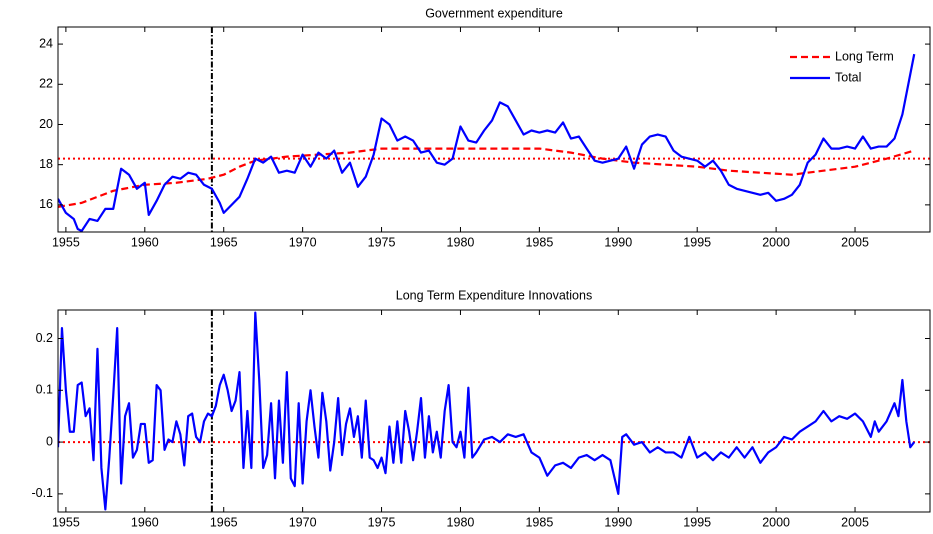 This screenshot has height=534, width=933. I want to click on y-tick-label: 0, so click(49, 441).